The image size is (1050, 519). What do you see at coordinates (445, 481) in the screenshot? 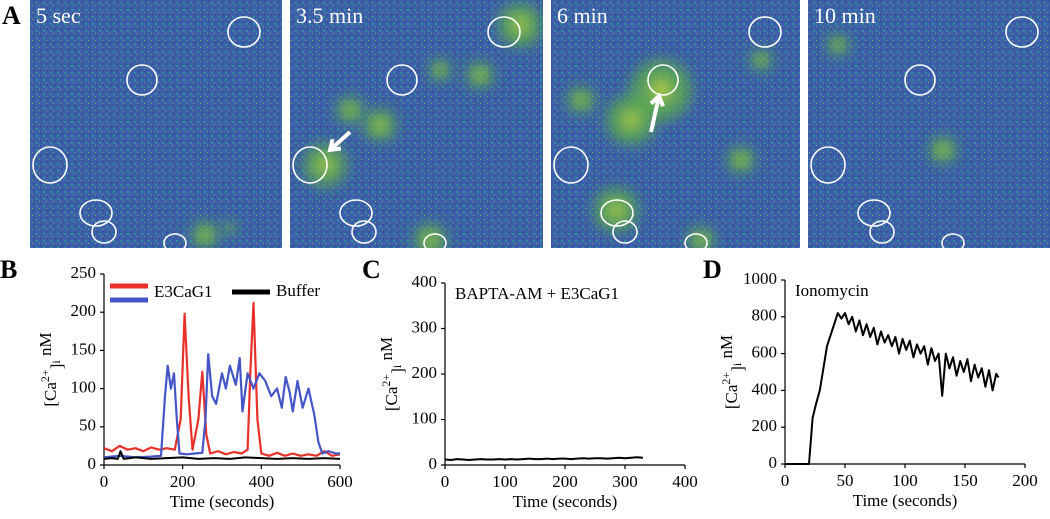
I see `x-tick-label: 0` at bounding box center [445, 481].